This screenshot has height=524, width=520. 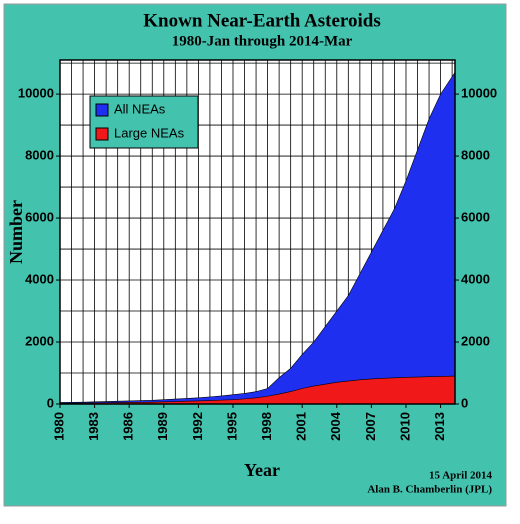 I want to click on annotation: Alan B. Chamberlin (JPL), so click(x=429, y=490).